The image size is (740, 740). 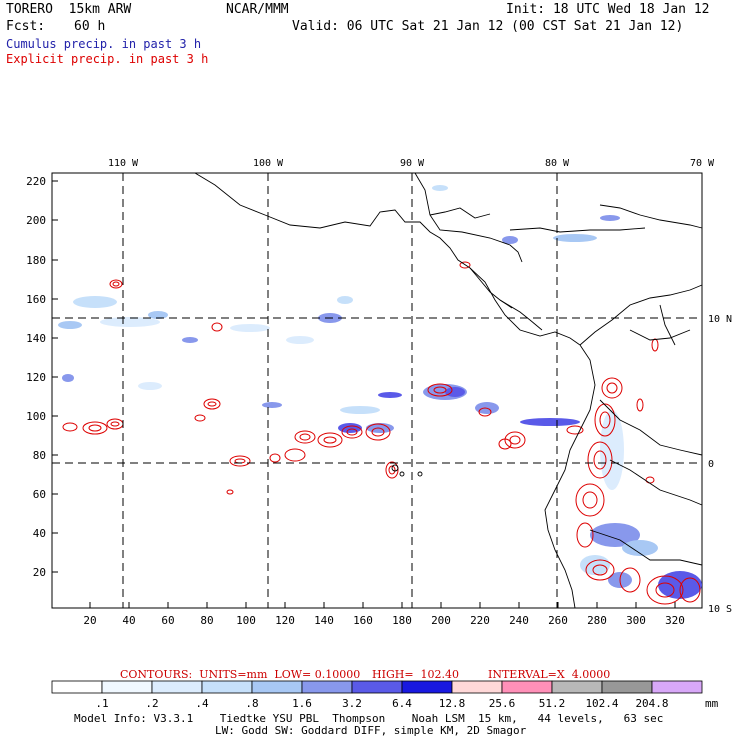 What do you see at coordinates (152, 703) in the screenshot?
I see `color-bar-label: .2` at bounding box center [152, 703].